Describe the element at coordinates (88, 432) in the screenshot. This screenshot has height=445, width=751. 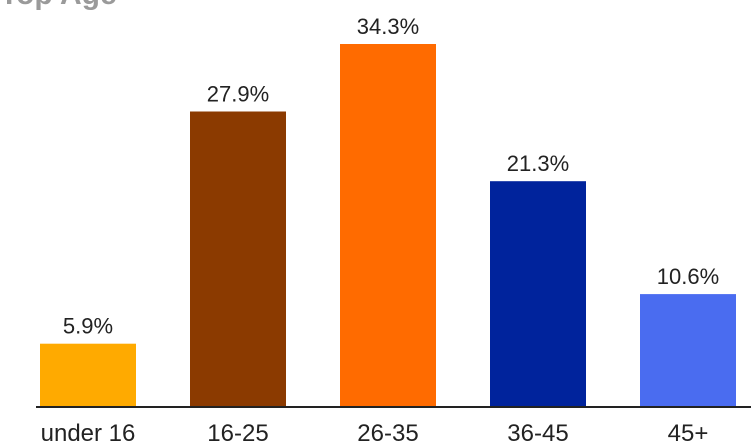
I see `x-tick-label: under 16` at that location.